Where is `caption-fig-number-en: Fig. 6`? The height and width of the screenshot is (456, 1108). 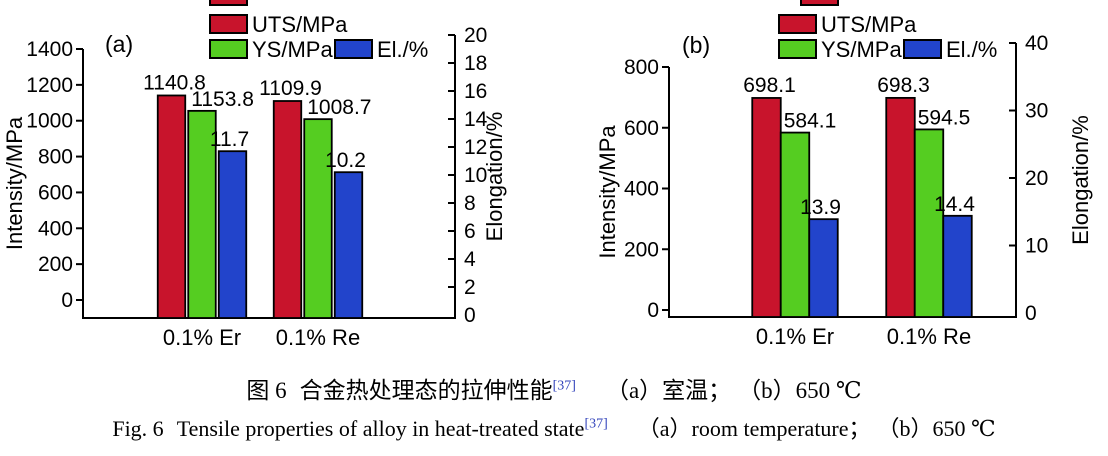 caption-fig-number-en: Fig. 6 is located at coordinates (138, 428).